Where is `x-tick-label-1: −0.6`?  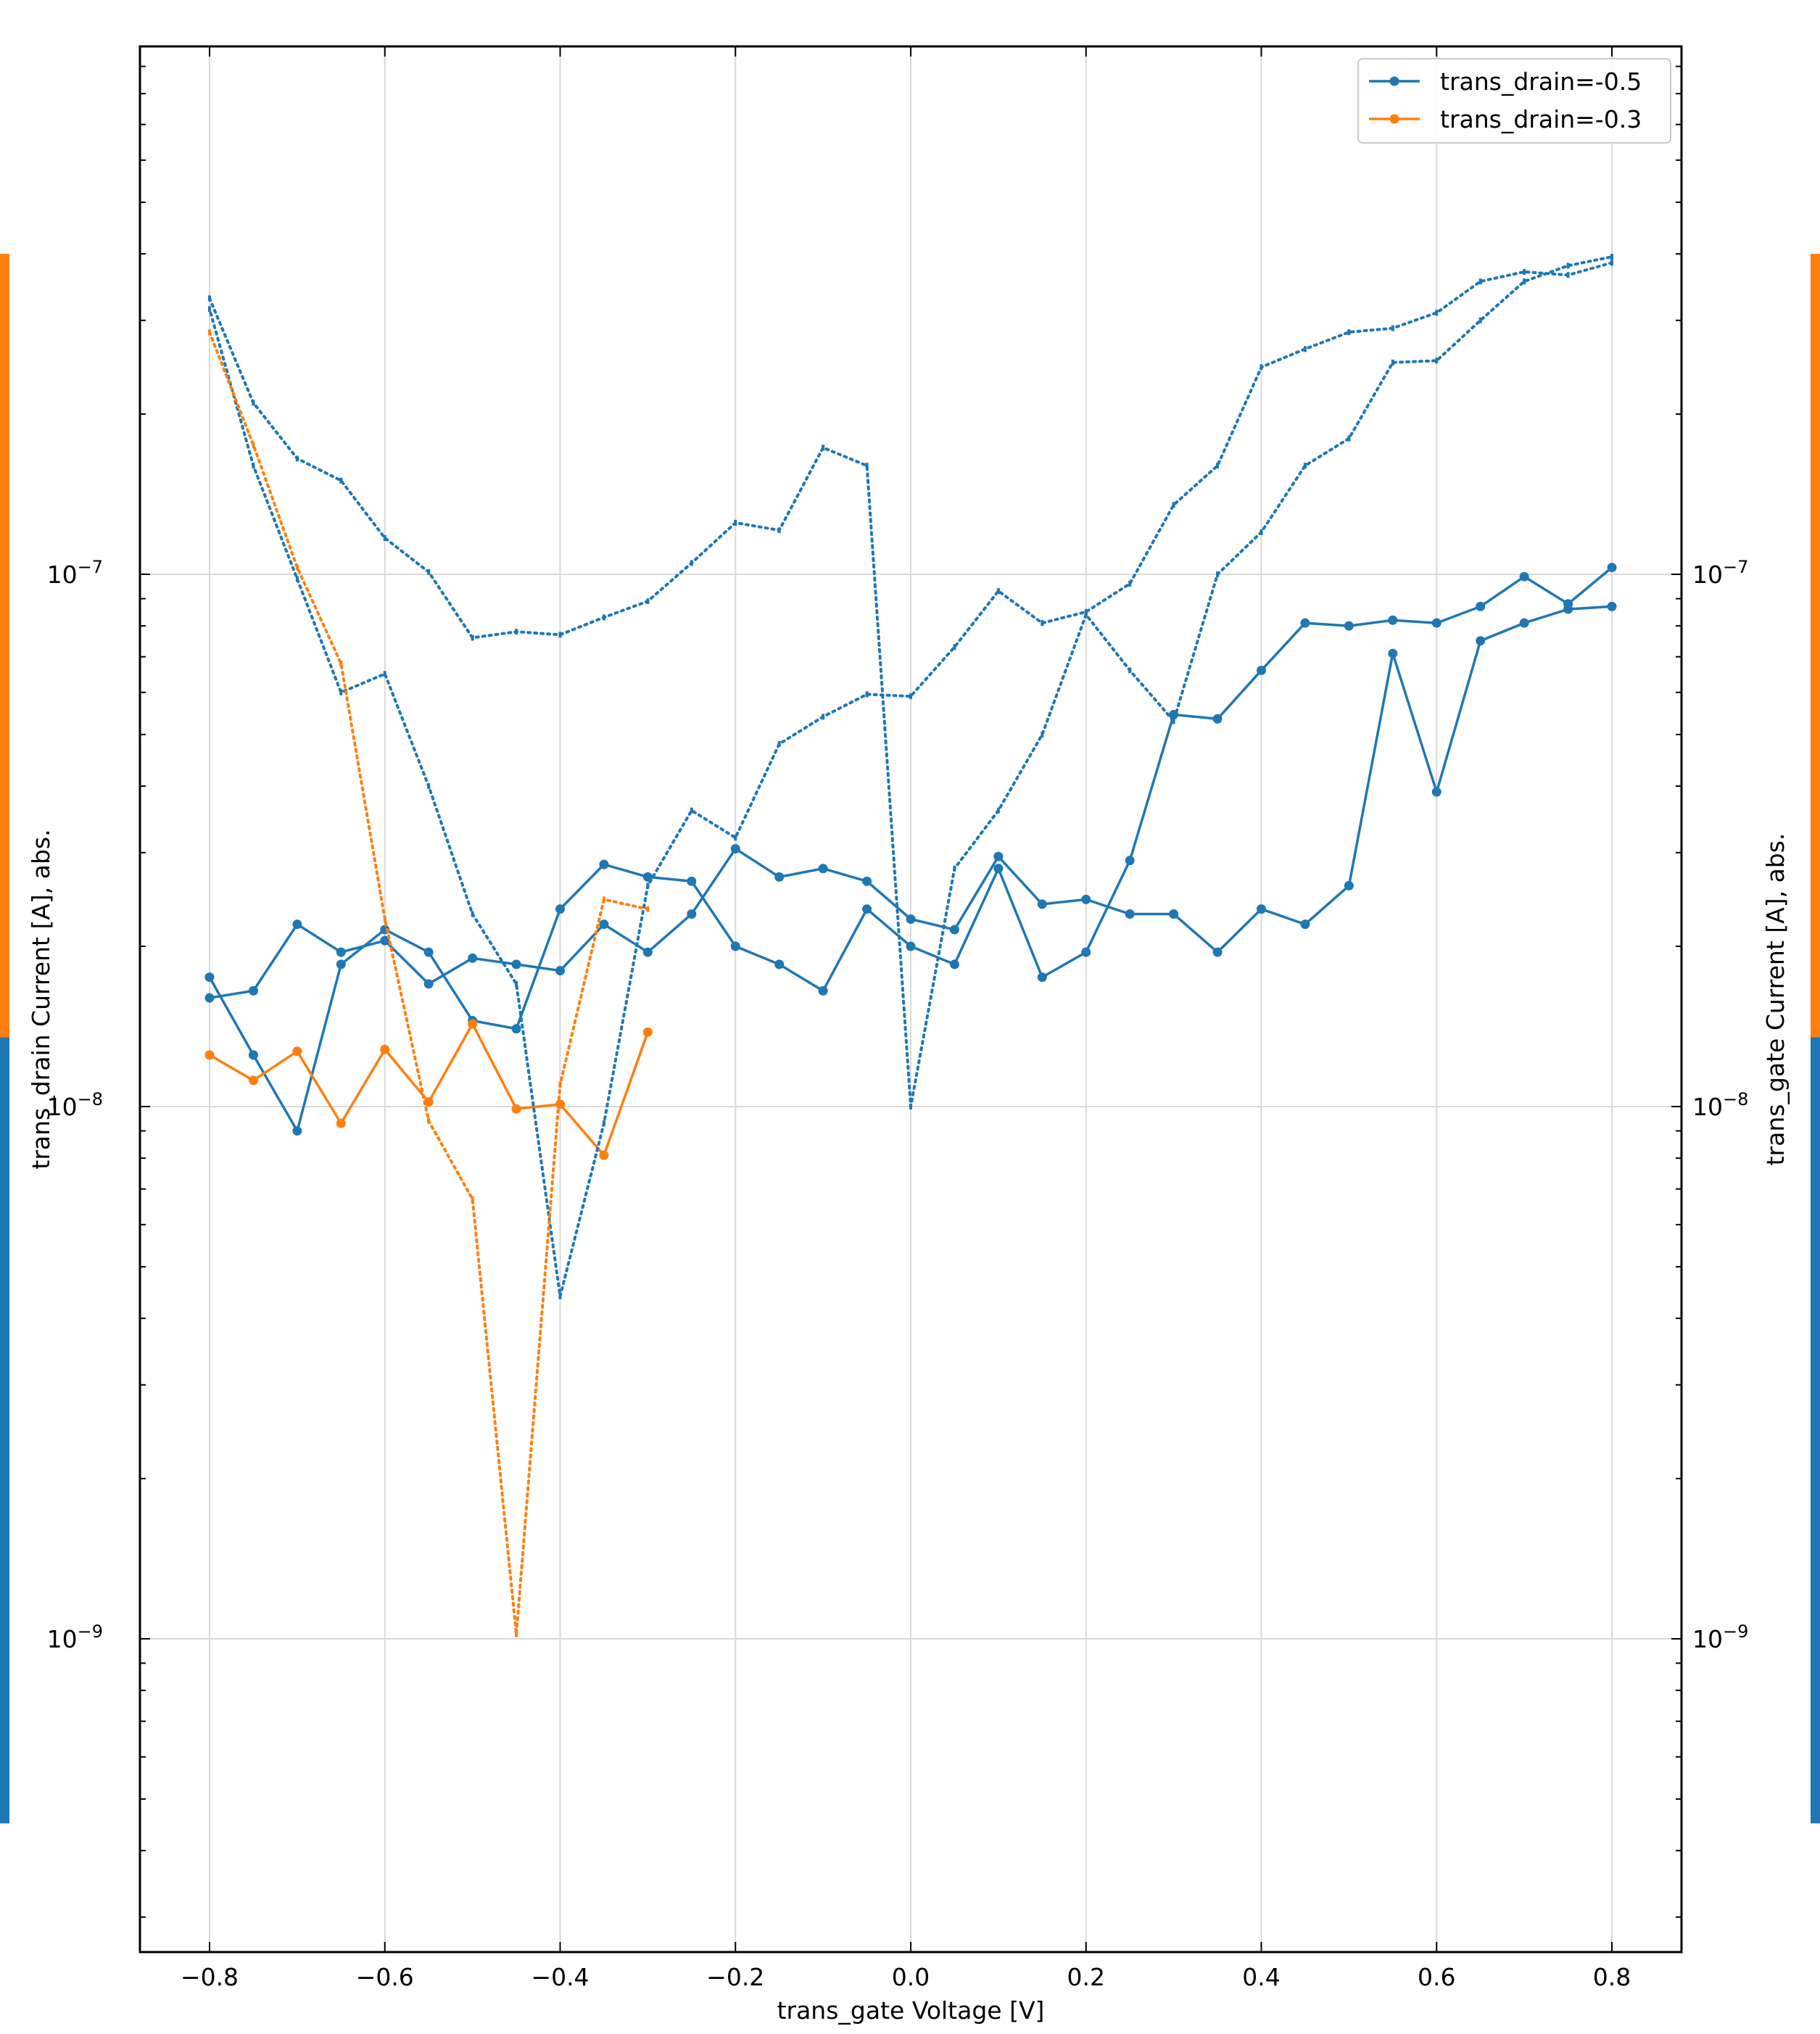 x-tick-label-1: −0.6 is located at coordinates (385, 1977).